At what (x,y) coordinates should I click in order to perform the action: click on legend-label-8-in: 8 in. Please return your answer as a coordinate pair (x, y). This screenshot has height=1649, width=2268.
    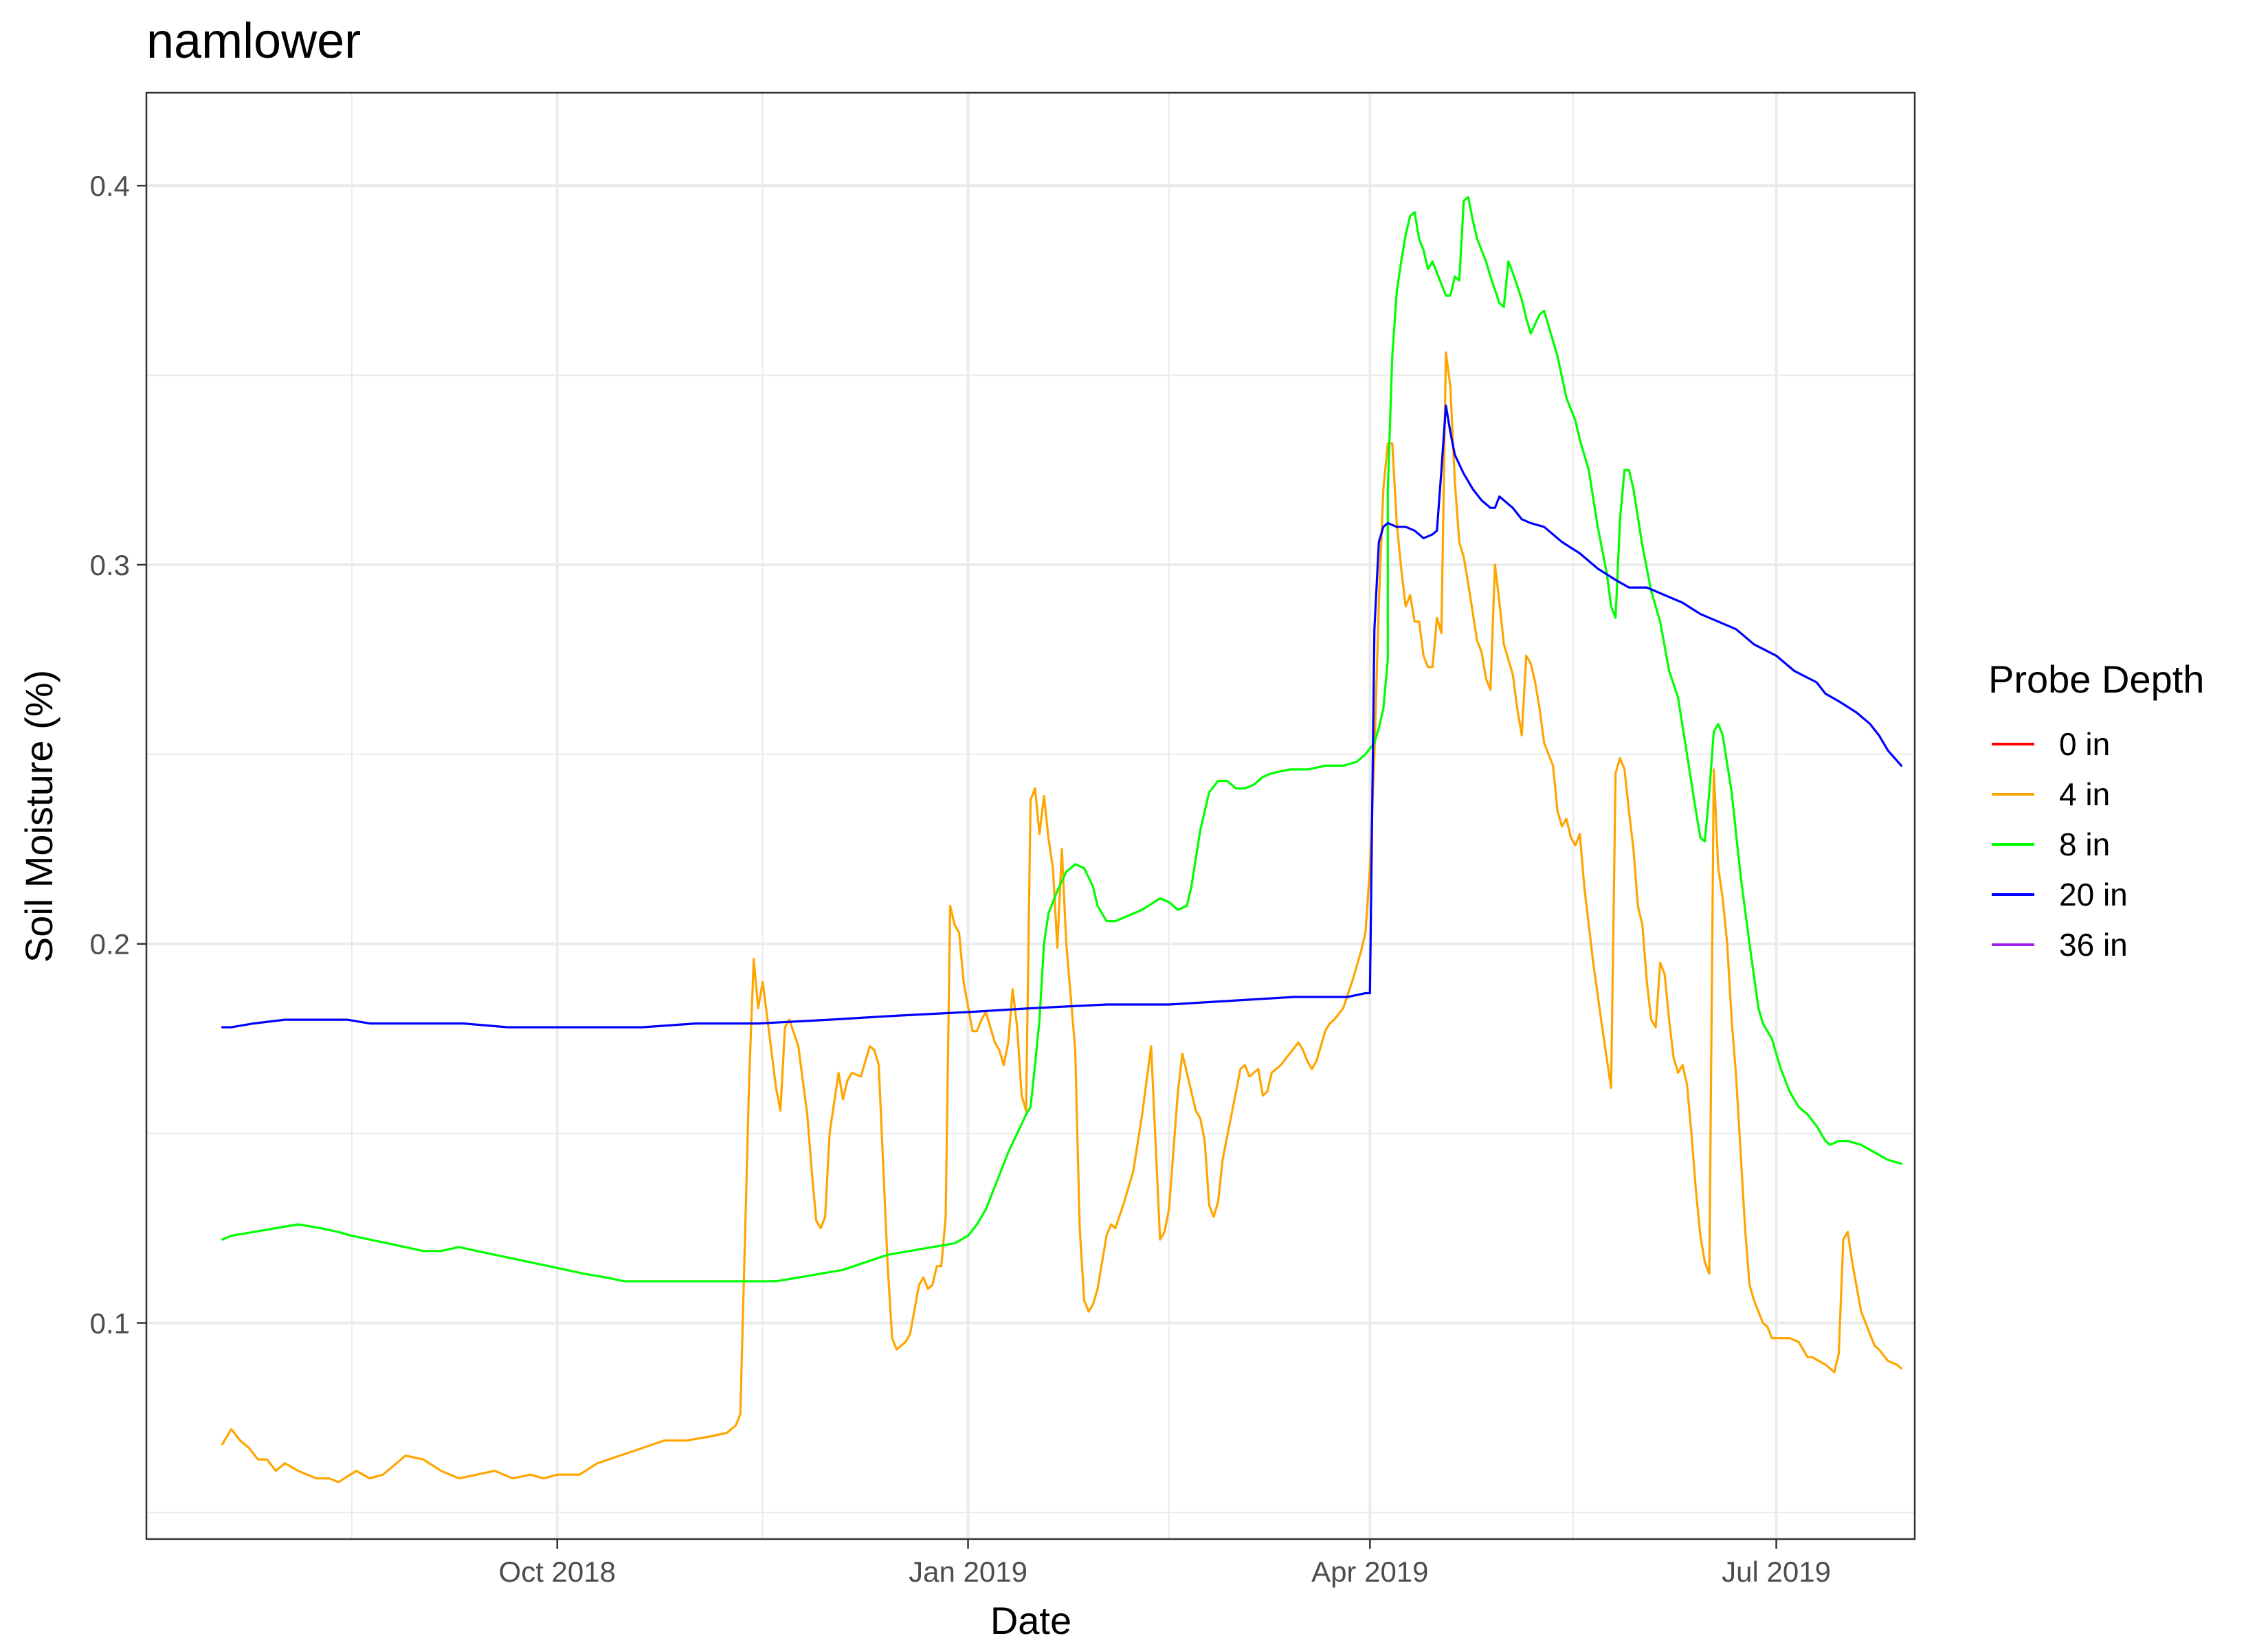
    Looking at the image, I should click on (2084, 844).